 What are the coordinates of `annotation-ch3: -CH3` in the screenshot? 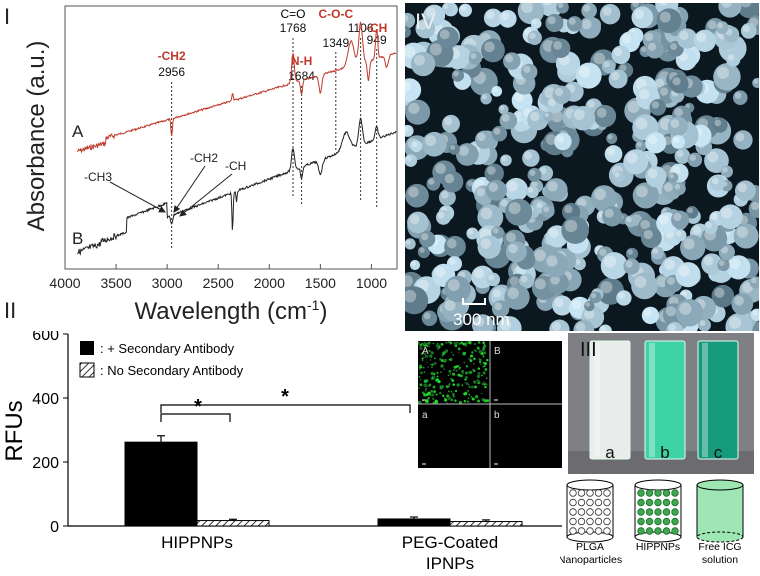 It's located at (98, 177).